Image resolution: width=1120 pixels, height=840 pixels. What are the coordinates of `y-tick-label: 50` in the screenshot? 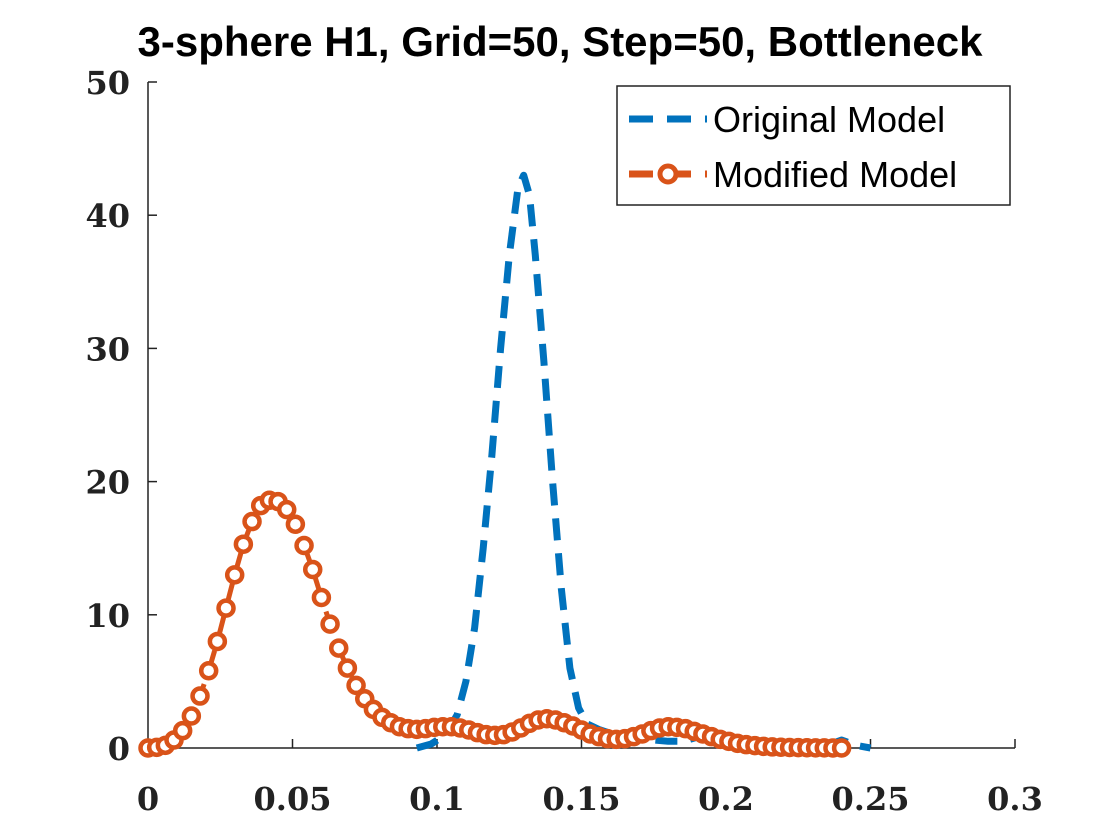 It's located at (107, 83).